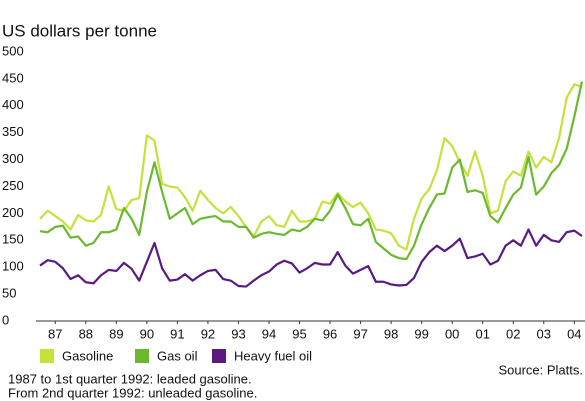  What do you see at coordinates (482, 333) in the screenshot?
I see `x-tick-label: 01` at bounding box center [482, 333].